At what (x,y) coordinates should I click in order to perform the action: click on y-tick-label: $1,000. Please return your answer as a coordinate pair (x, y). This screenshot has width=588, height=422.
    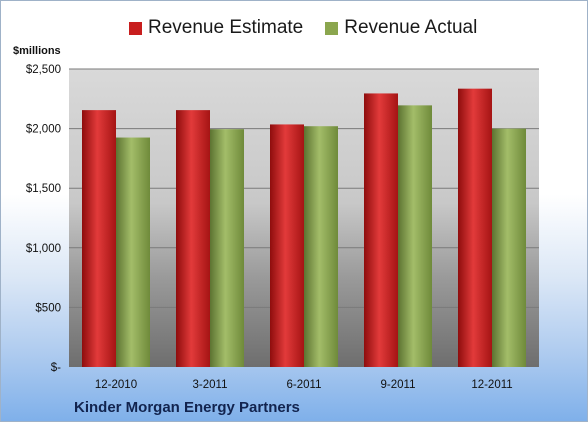
    Looking at the image, I should click on (43, 249).